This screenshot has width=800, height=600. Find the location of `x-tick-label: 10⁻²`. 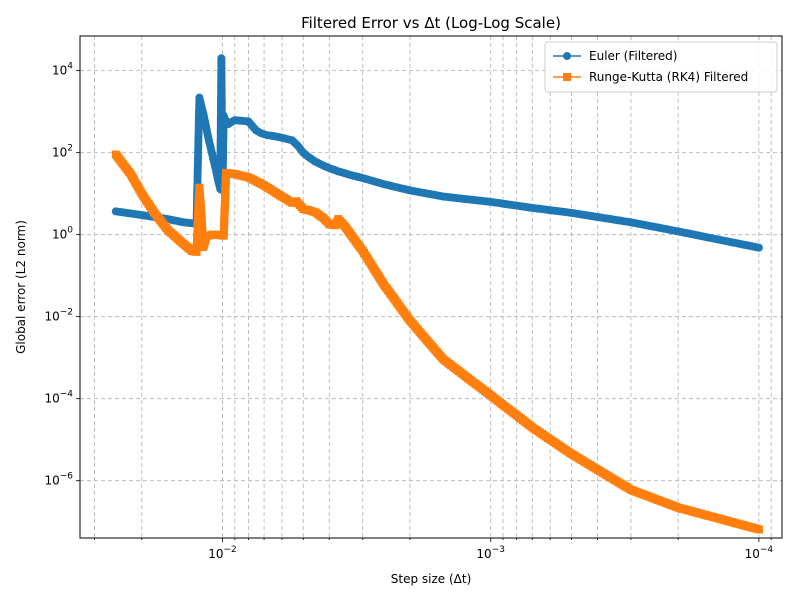

x-tick-label: 10⁻² is located at coordinates (222, 553).